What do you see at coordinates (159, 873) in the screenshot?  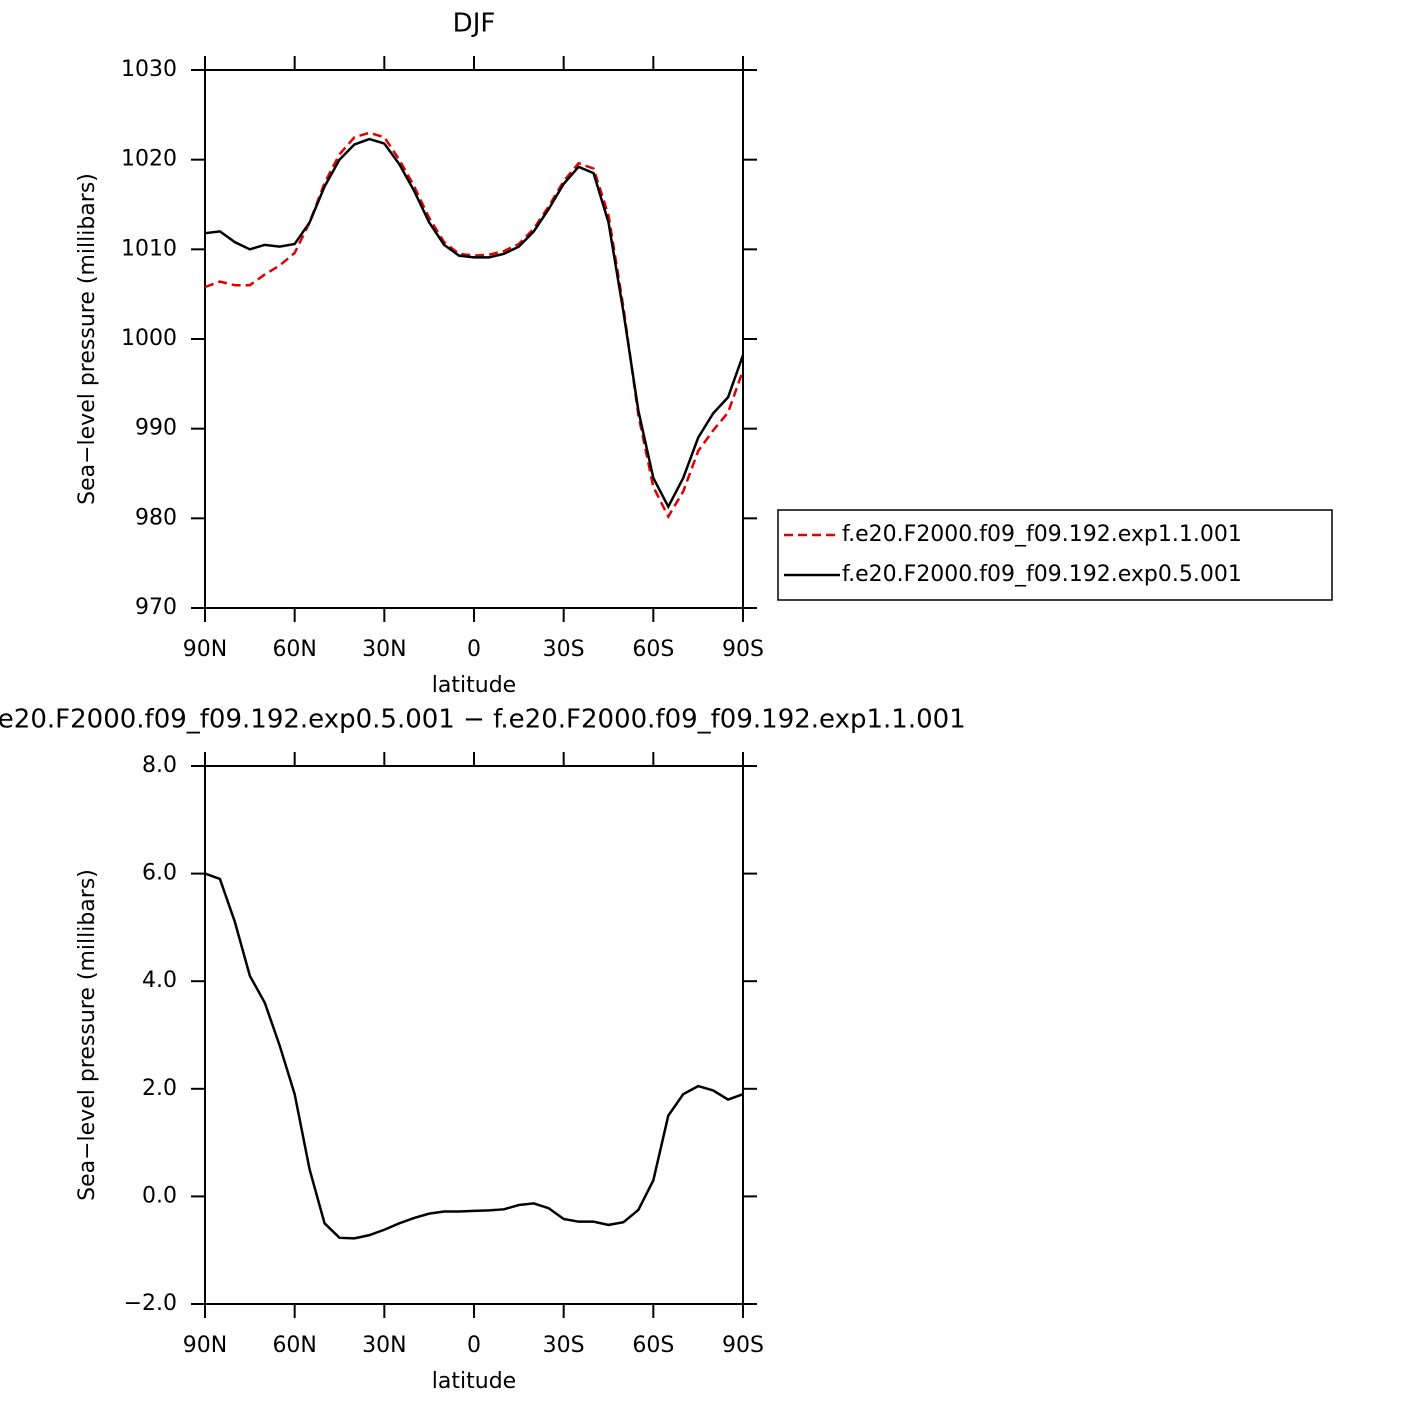 I see `y-tick-label: 6.0` at bounding box center [159, 873].